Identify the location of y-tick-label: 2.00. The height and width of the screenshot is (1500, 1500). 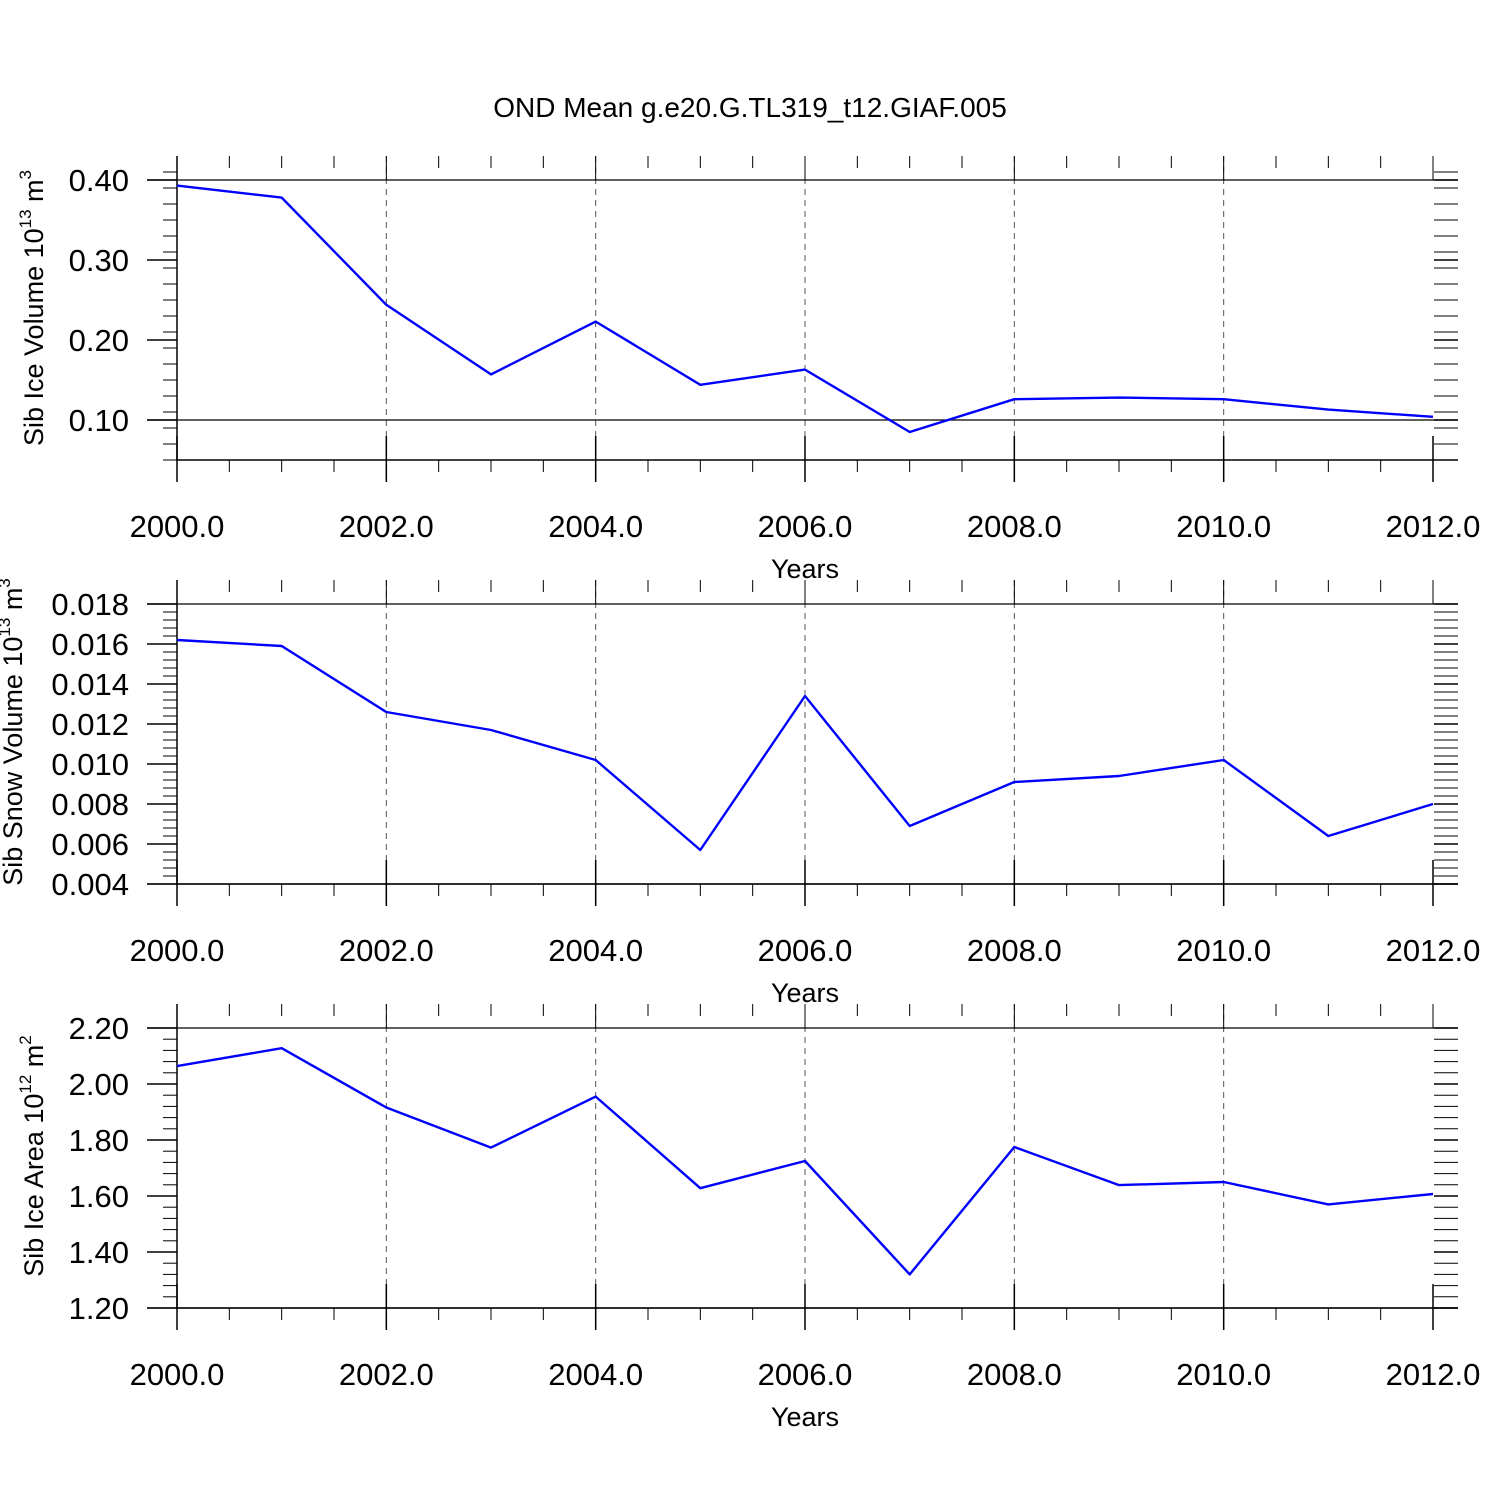
(99, 1084).